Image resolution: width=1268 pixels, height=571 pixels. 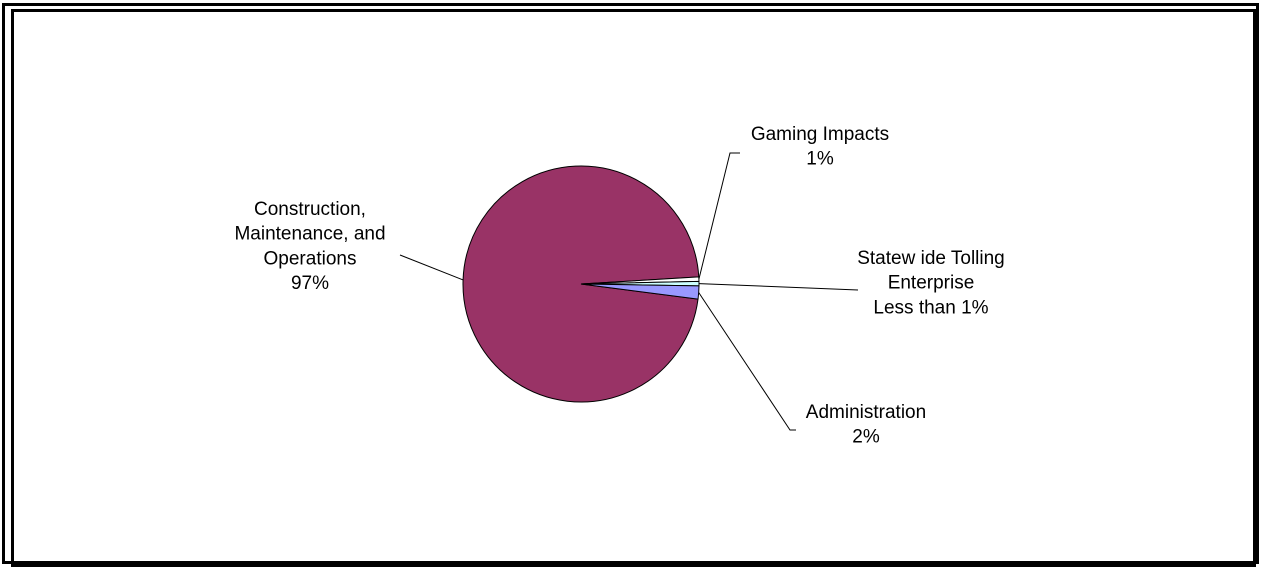 What do you see at coordinates (820, 159) in the screenshot?
I see `slice-label-line: 1%` at bounding box center [820, 159].